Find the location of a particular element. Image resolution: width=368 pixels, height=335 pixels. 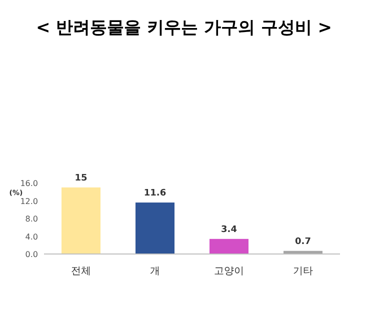

chart-title: < 반려동물을 키우는 가구의 구성비 > is located at coordinates (184, 28).